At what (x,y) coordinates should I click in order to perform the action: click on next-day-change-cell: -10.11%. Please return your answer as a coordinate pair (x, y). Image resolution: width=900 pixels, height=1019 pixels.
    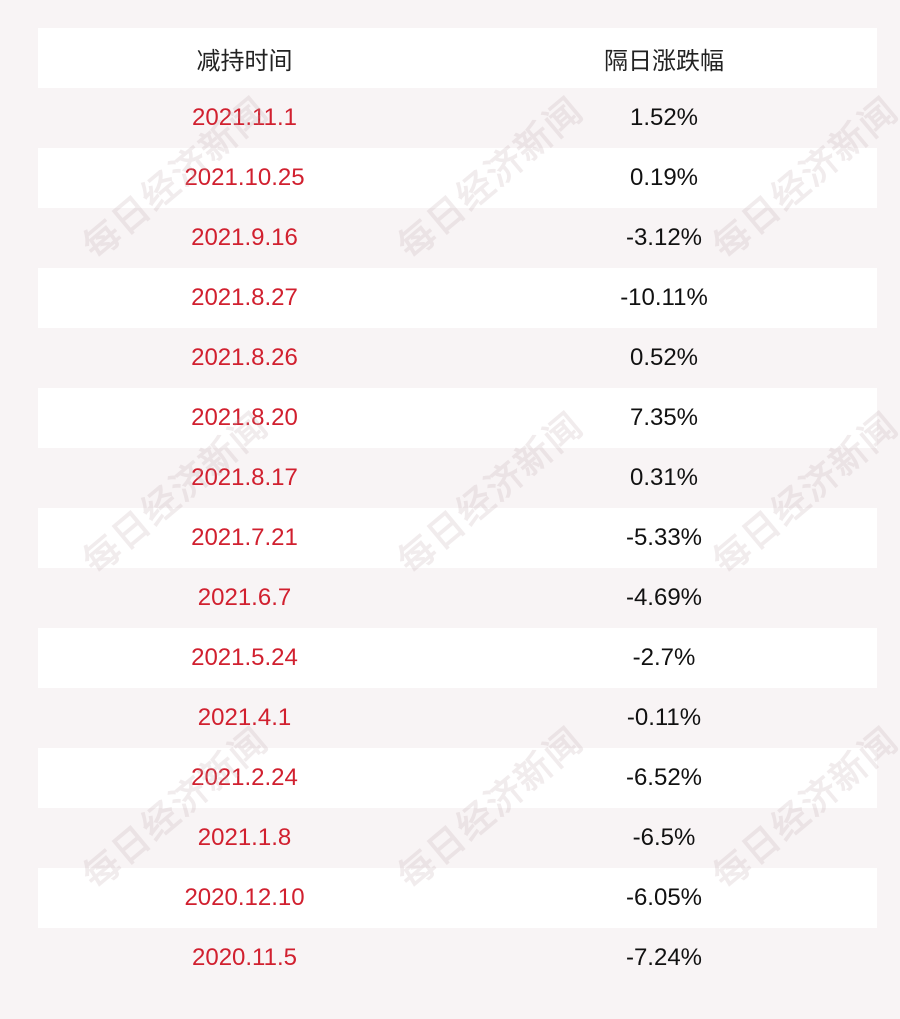
    Looking at the image, I should click on (664, 297).